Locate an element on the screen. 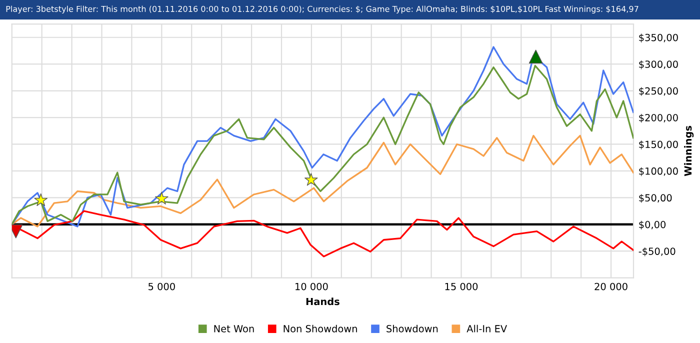 The height and width of the screenshot is (343, 700). x-axis-title: Hands is located at coordinates (323, 302).